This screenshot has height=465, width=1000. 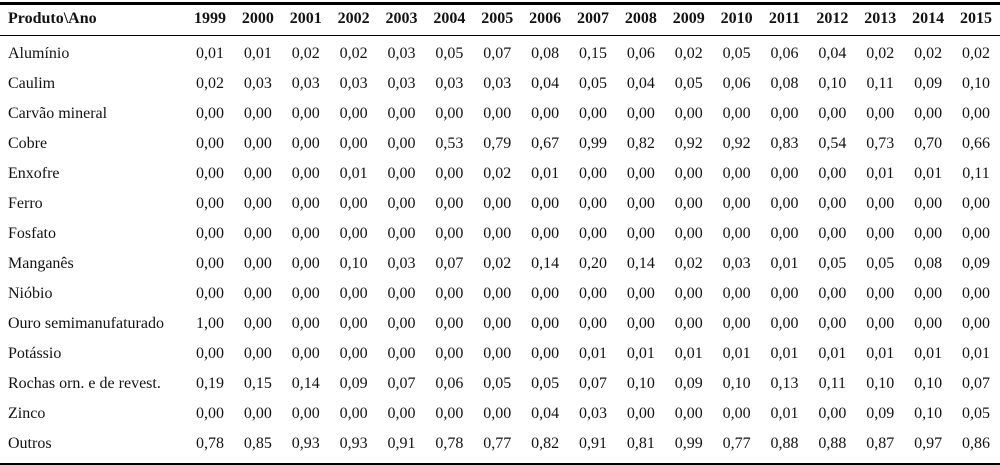 I want to click on product-label: Carvão mineral, so click(x=58, y=113).